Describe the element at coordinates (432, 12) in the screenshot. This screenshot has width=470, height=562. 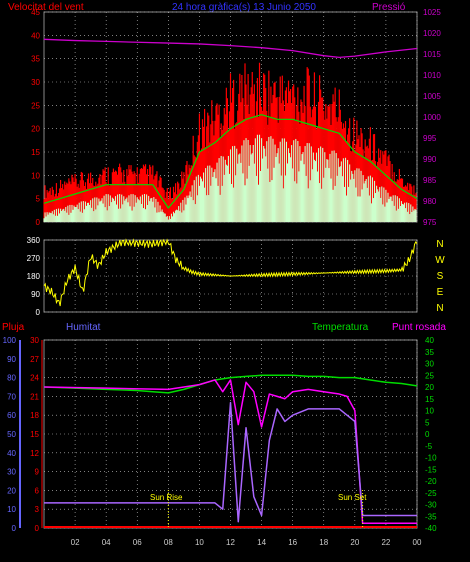
I see `pressure-y-tick: 1025` at that location.